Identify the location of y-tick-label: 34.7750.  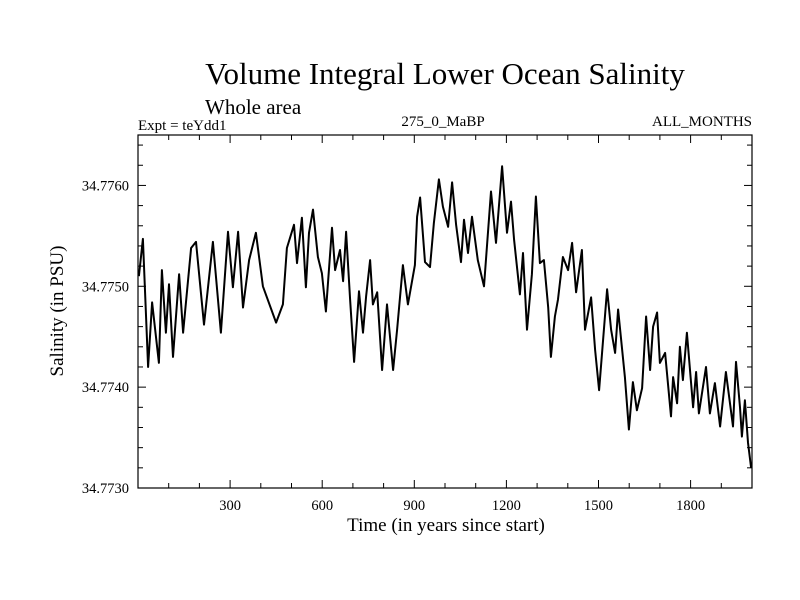
(105, 287).